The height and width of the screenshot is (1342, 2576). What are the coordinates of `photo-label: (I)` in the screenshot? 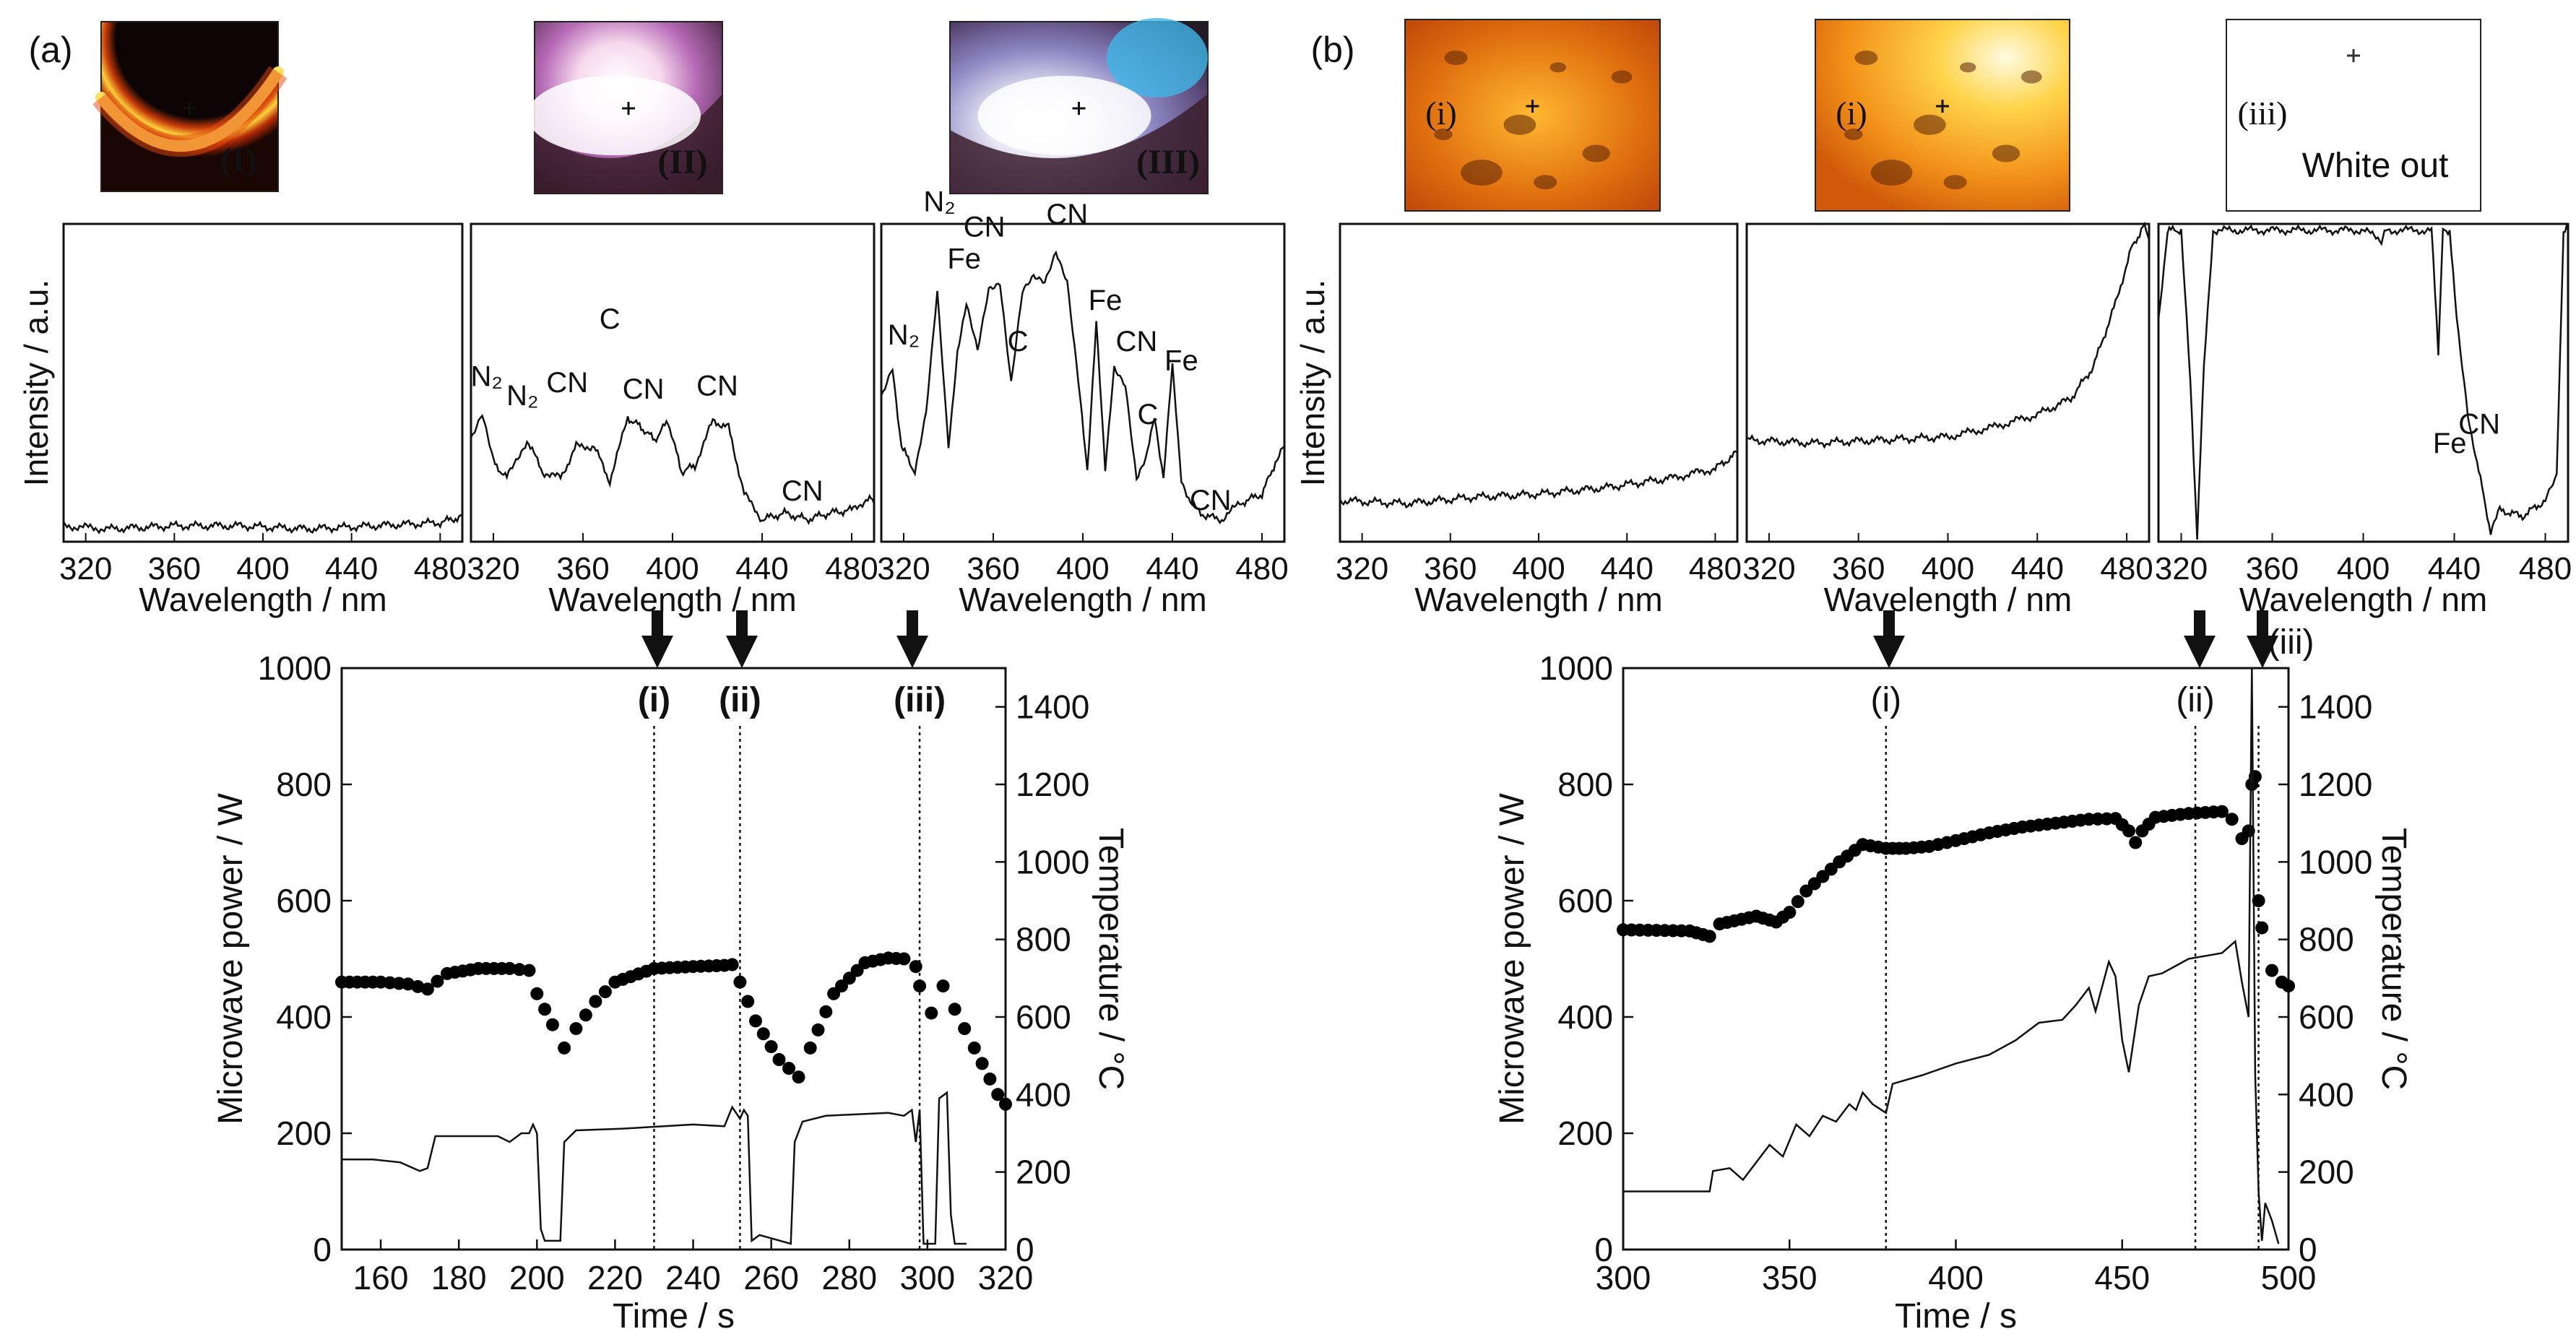 It's located at (238, 160).